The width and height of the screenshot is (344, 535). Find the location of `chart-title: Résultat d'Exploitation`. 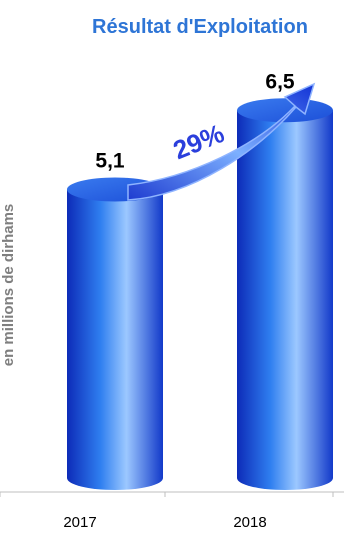

chart-title: Résultat d'Exploitation is located at coordinates (200, 27).